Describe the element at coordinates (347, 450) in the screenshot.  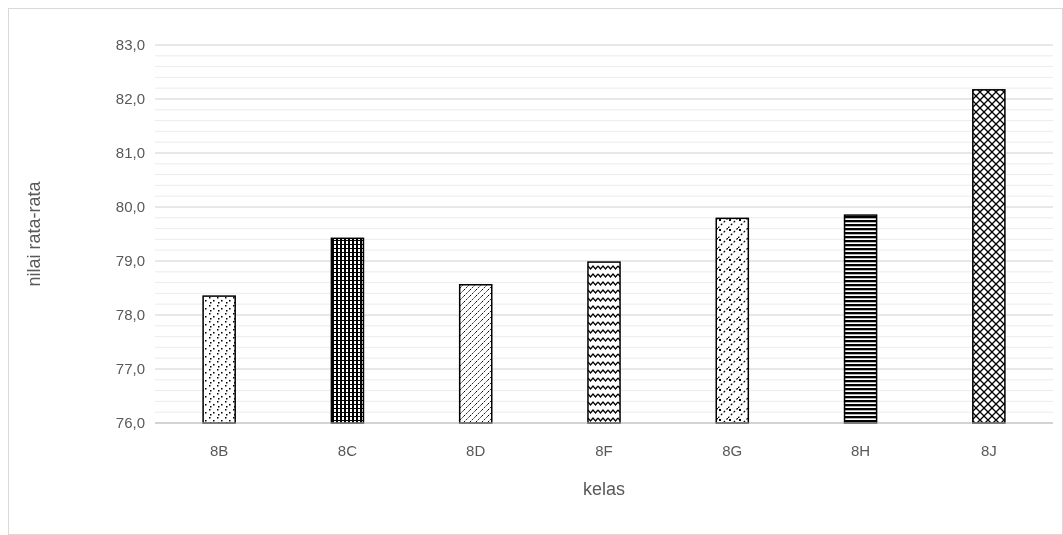
I see `x-tick-label: 8C` at that location.